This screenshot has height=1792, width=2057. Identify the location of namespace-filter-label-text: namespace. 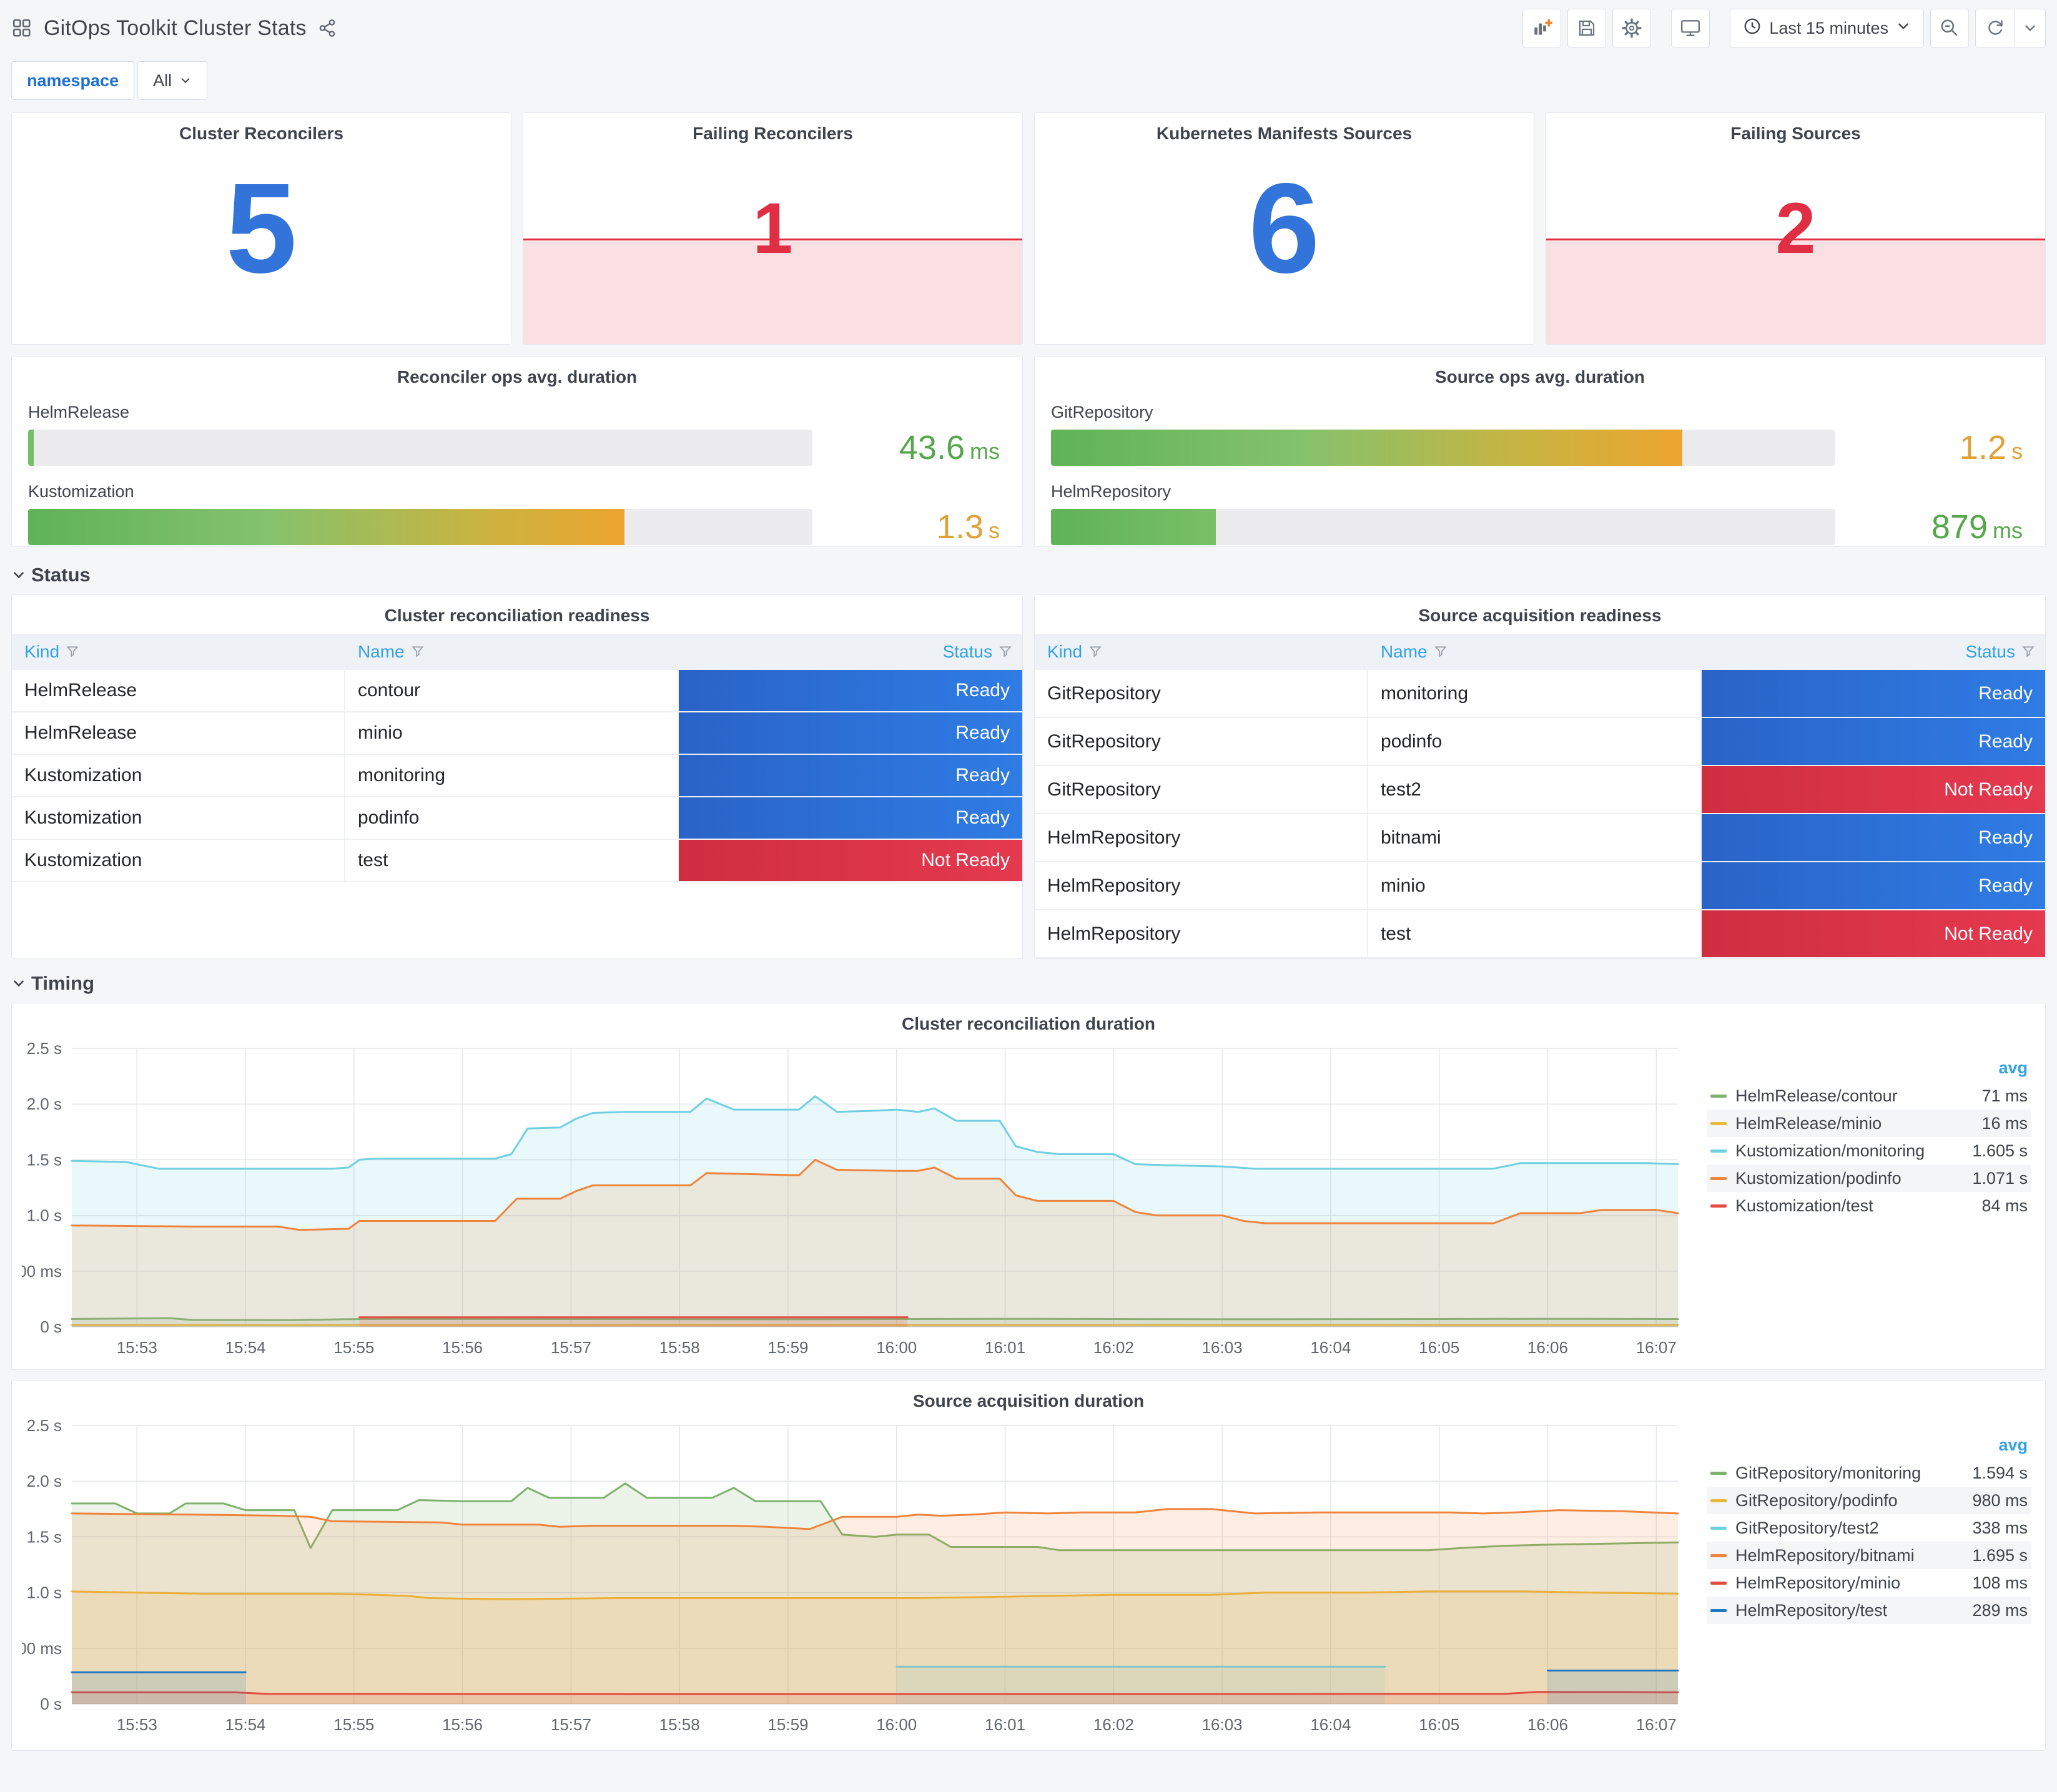
(73, 80).